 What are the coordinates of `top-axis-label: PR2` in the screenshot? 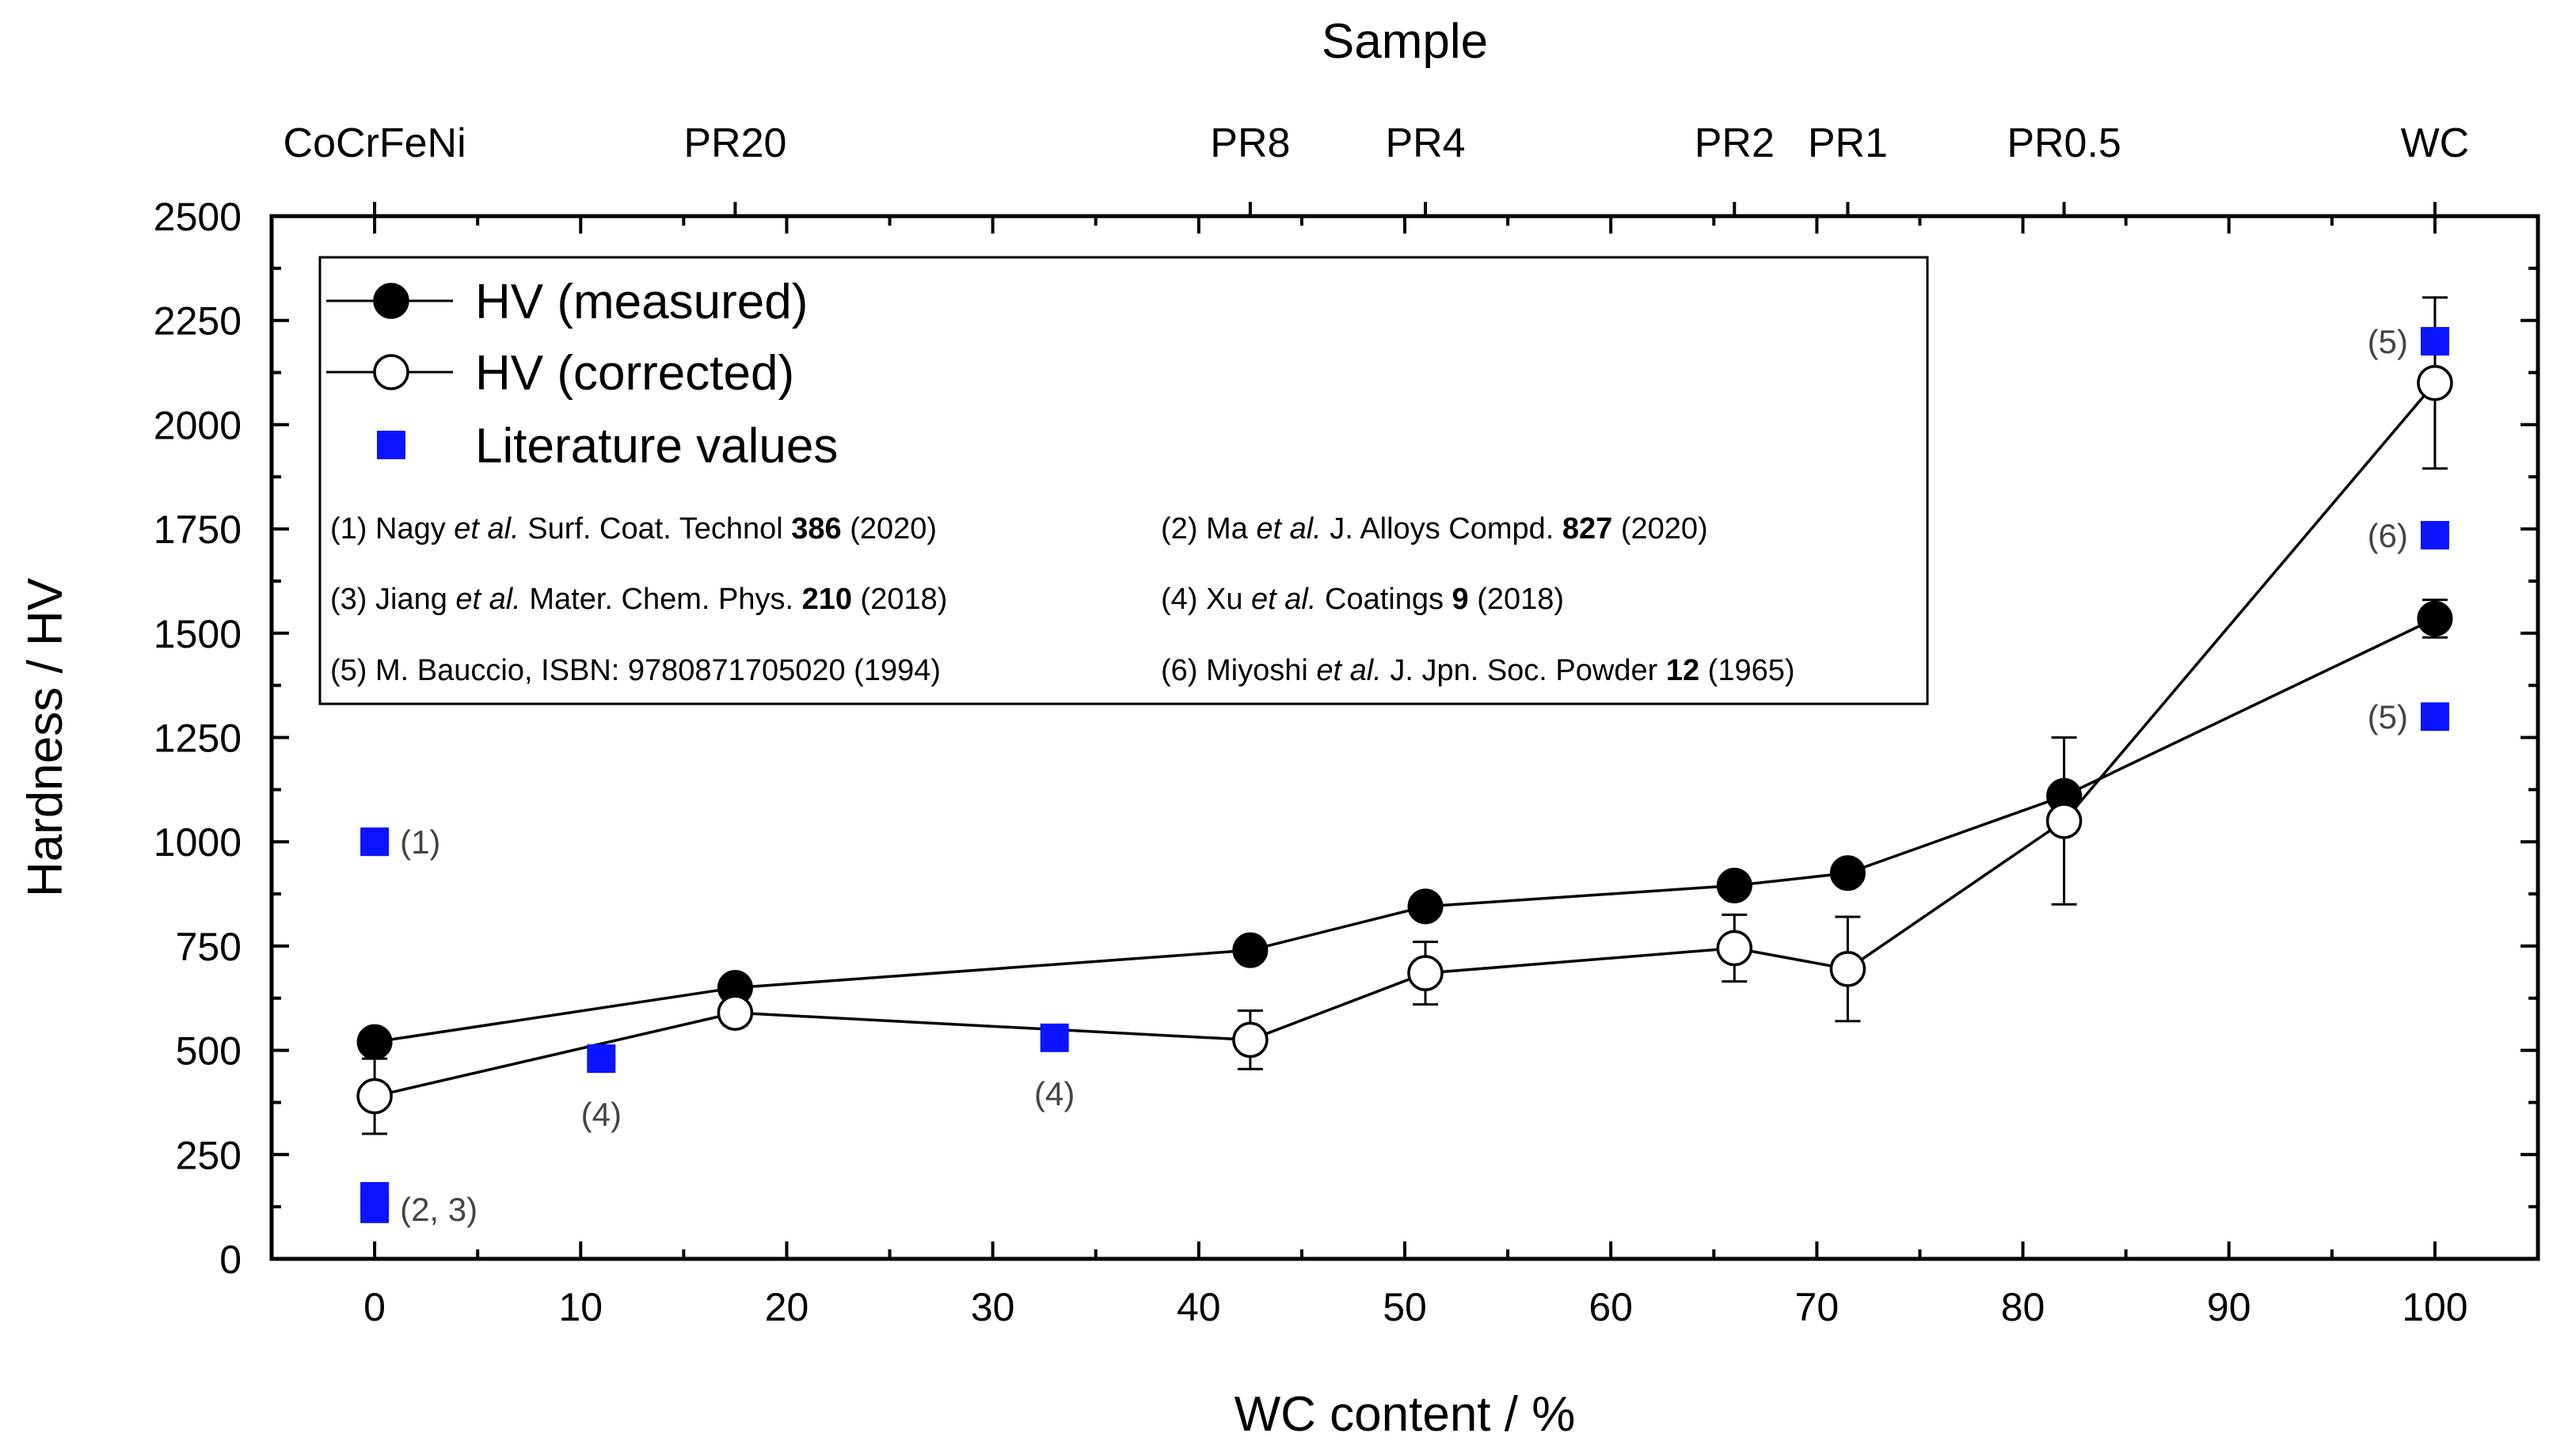 It's located at (1735, 143).